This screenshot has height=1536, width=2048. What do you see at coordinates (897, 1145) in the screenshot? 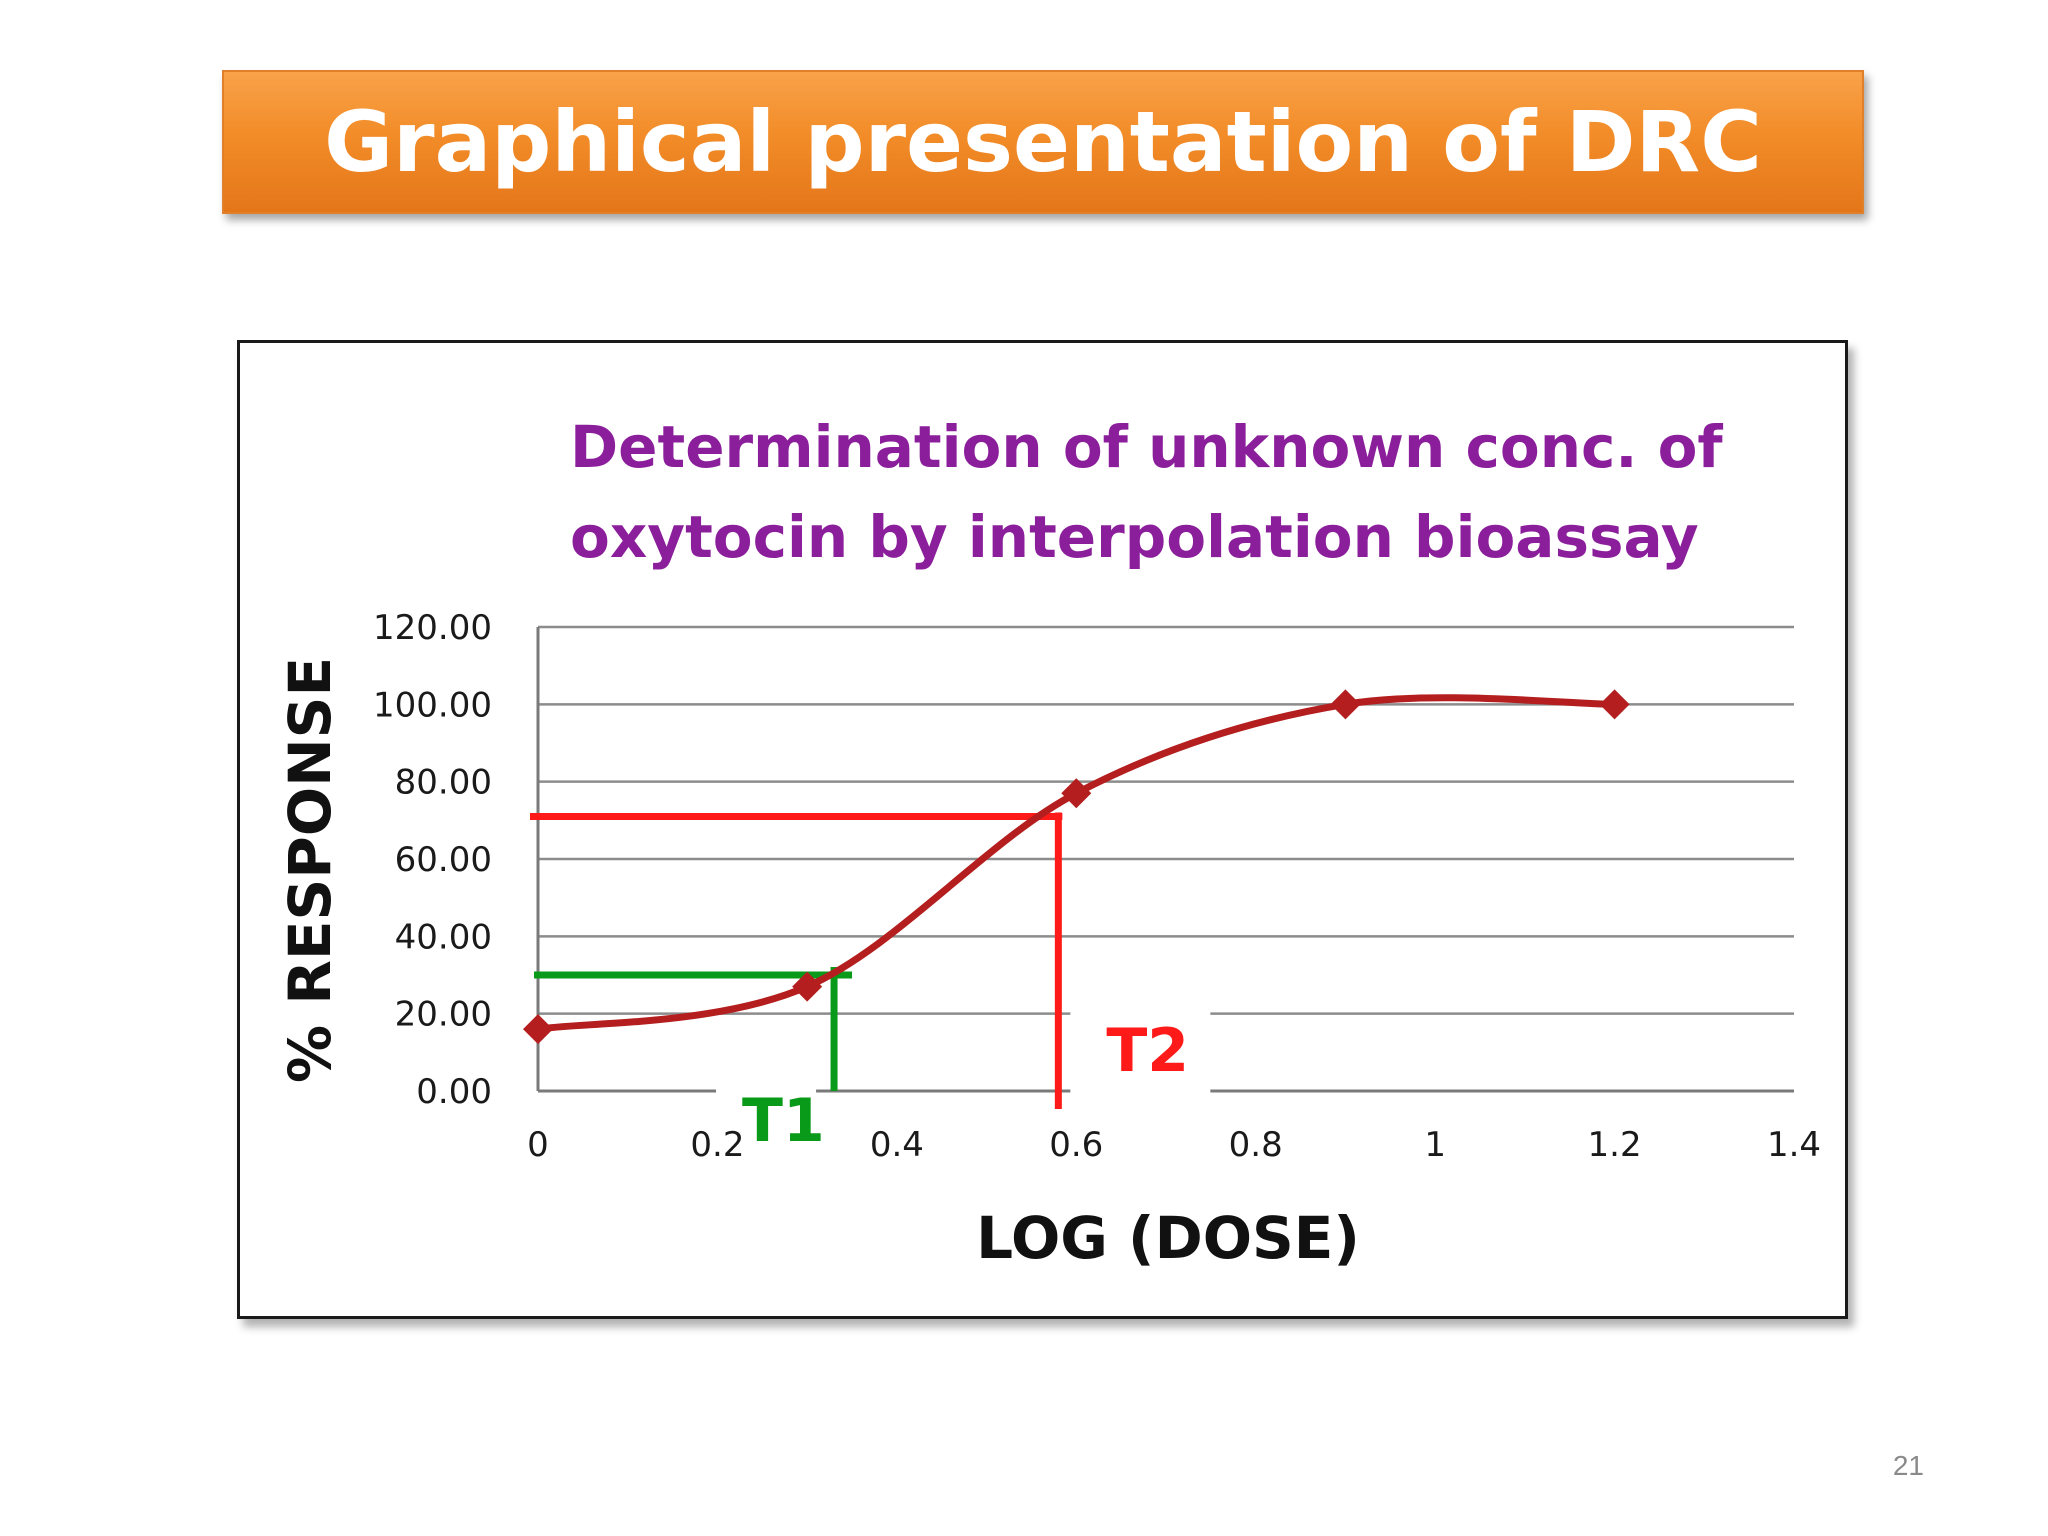
I see `x-tick-label-2: 0.4` at bounding box center [897, 1145].